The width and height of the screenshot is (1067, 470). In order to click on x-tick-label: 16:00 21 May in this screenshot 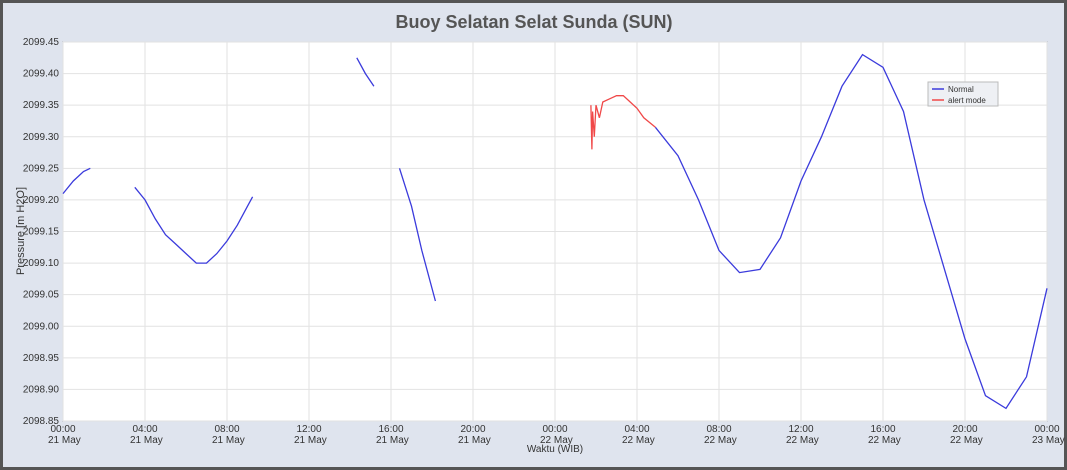, I will do `click(391, 435)`.